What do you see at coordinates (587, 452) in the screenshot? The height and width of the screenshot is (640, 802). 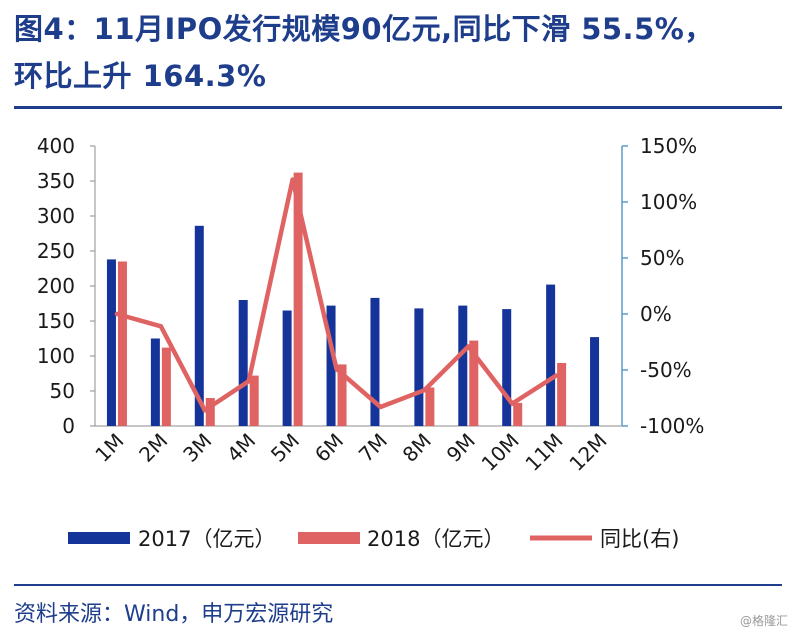 I see `x-tick-label: 12M` at bounding box center [587, 452].